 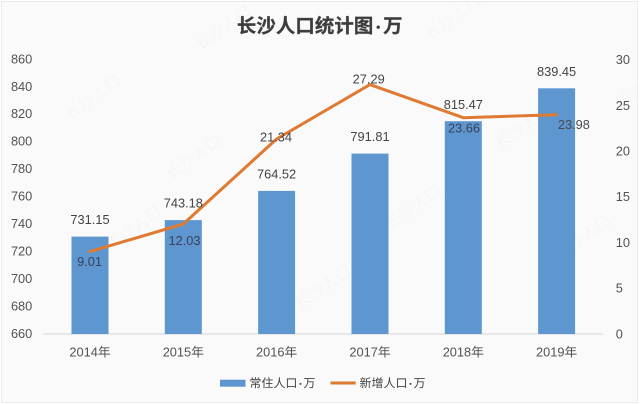 I want to click on svg-text: 760, so click(x=21, y=196).